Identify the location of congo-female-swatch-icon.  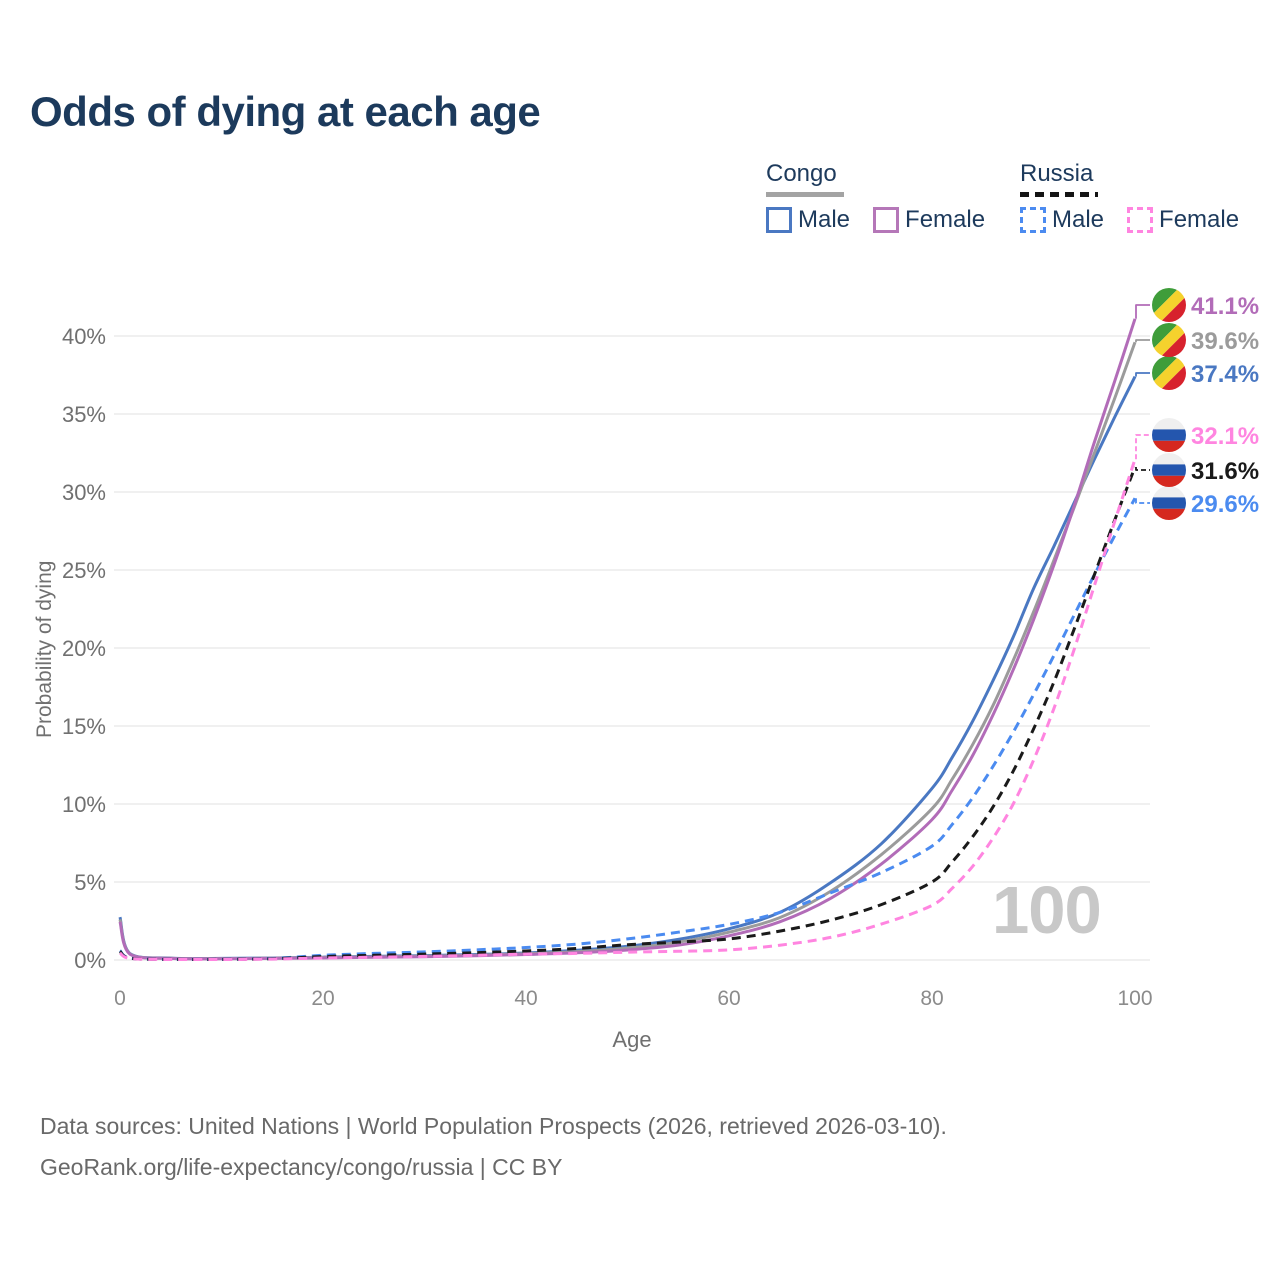
(886, 220).